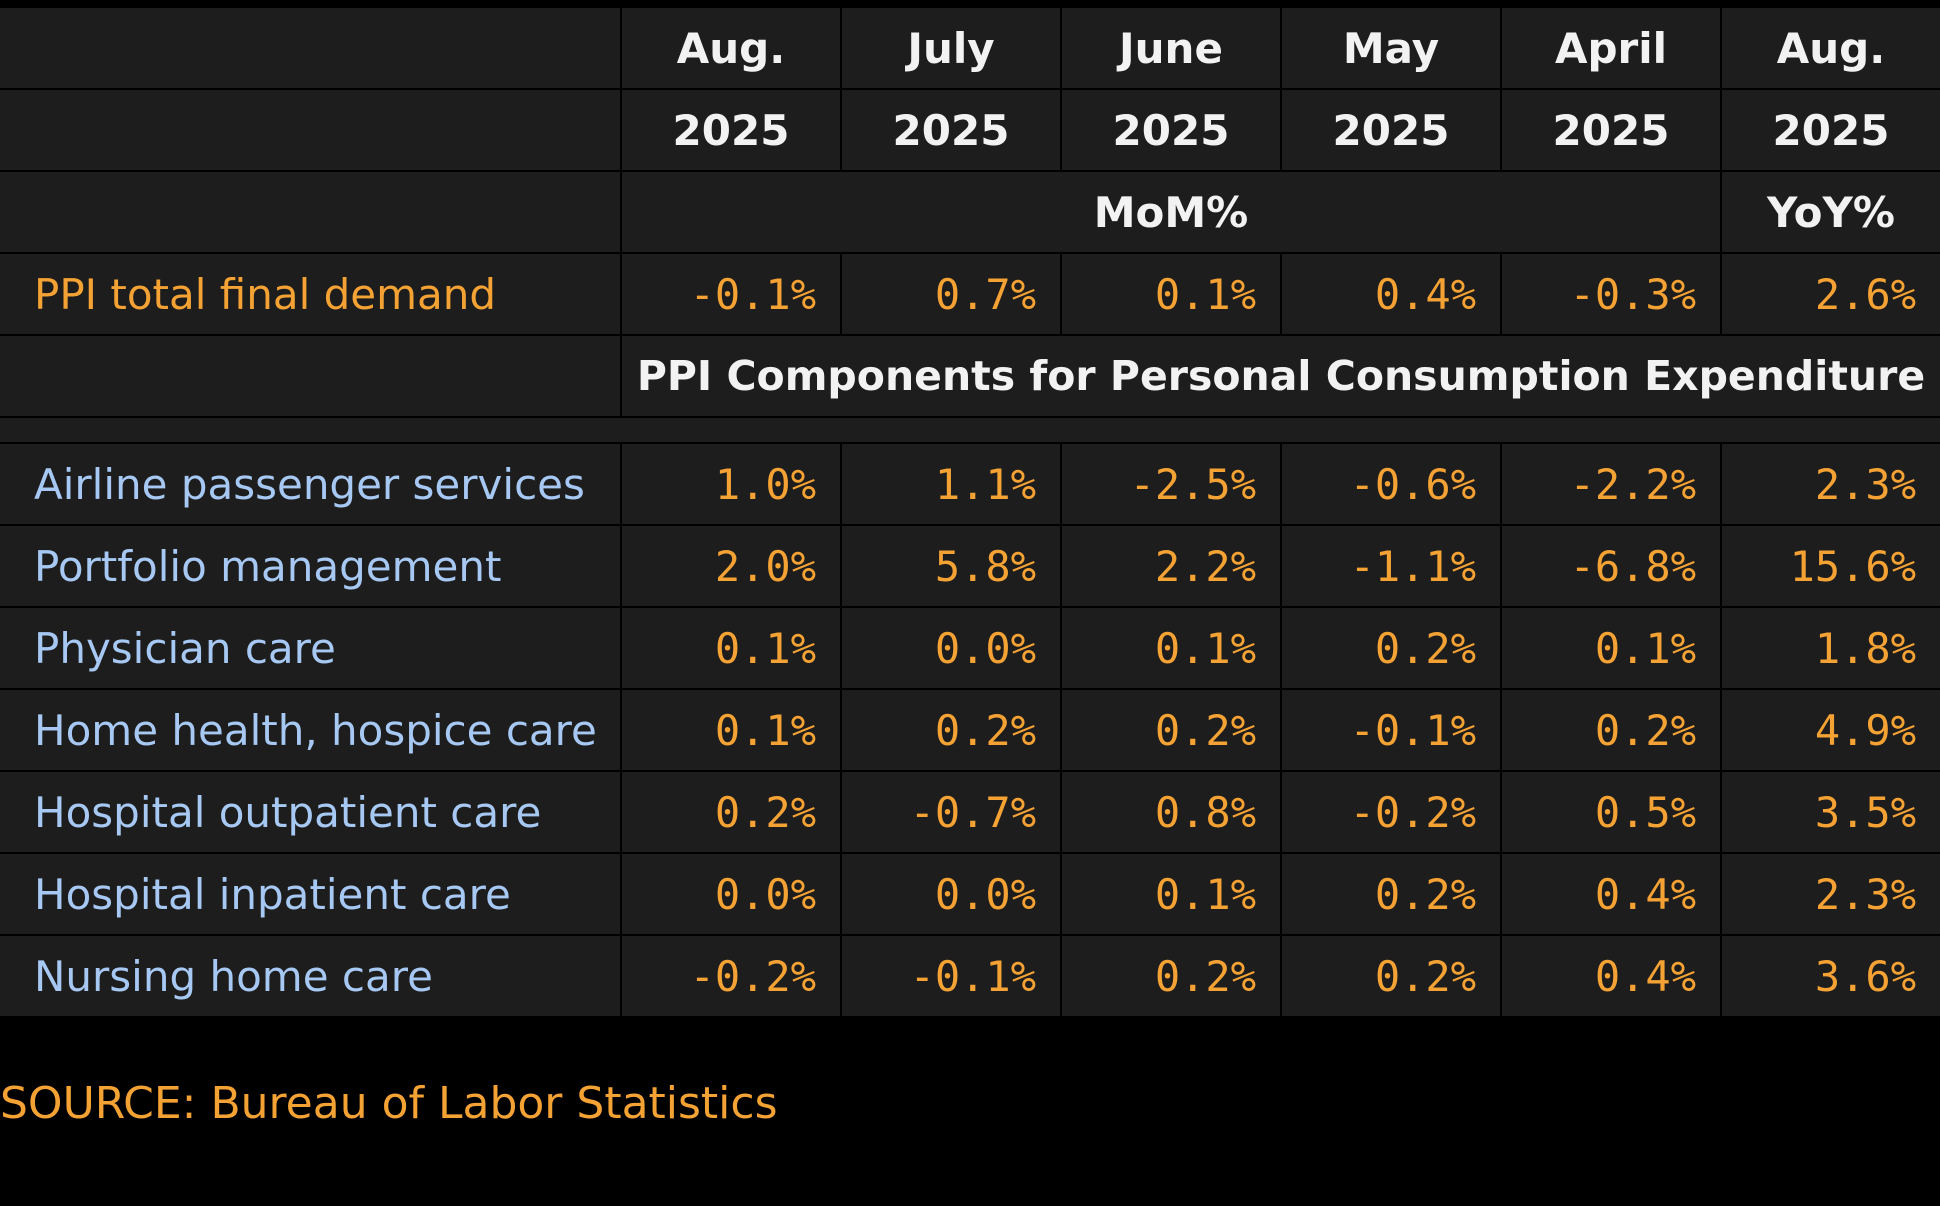 The width and height of the screenshot is (1940, 1206). Describe the element at coordinates (951, 294) in the screenshot. I see `headline-value: 0.7%` at that location.